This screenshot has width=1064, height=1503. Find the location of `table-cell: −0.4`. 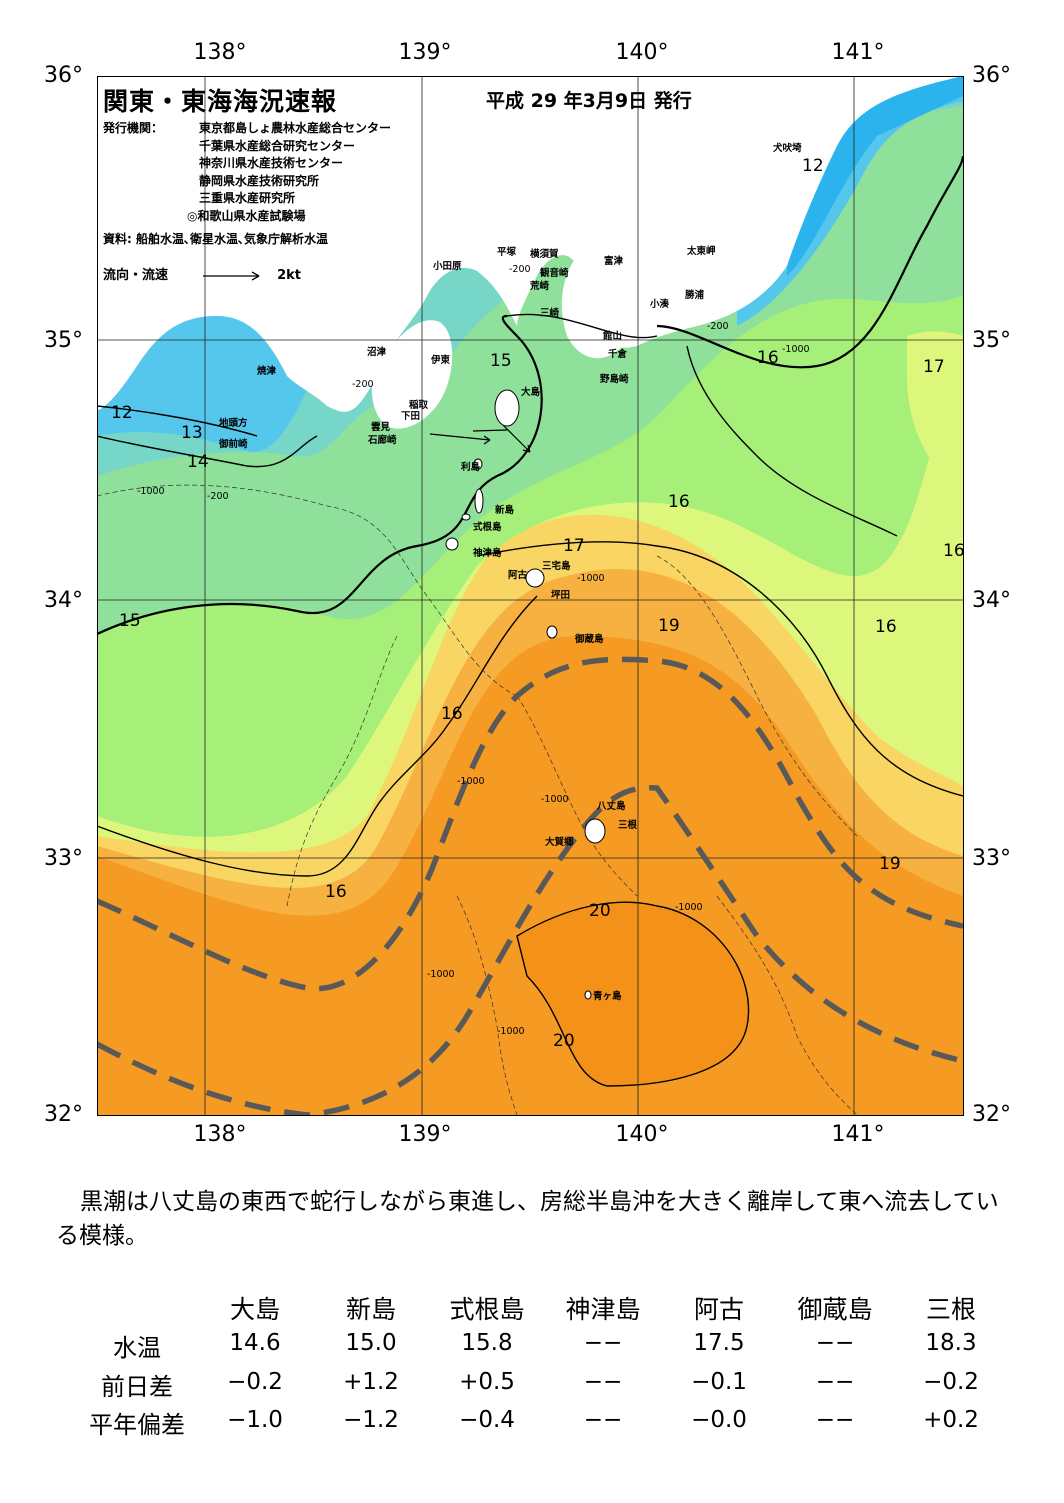

table-cell: −0.4 is located at coordinates (487, 1420).